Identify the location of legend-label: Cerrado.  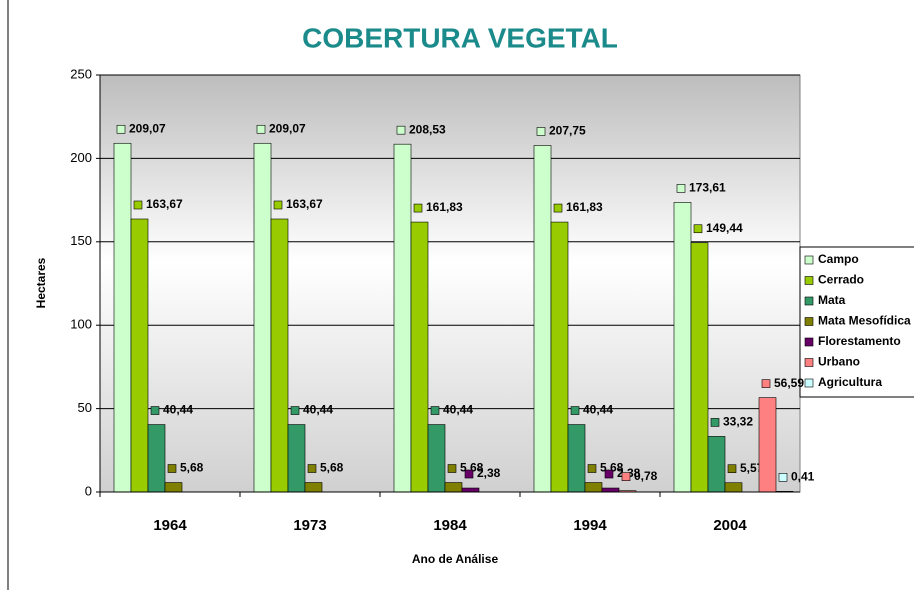
(841, 280).